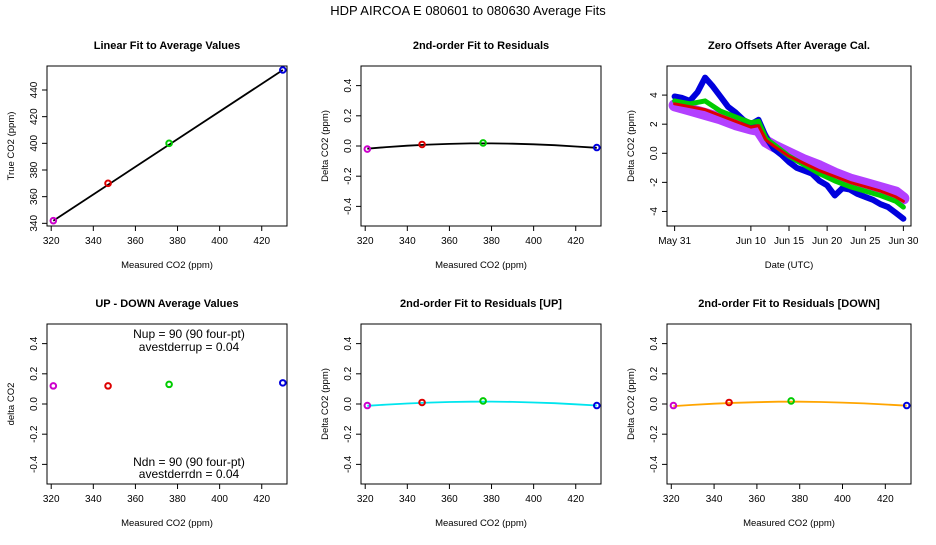 The image size is (936, 545). Describe the element at coordinates (407, 499) in the screenshot. I see `panel-5-x-tick-label: 340` at that location.